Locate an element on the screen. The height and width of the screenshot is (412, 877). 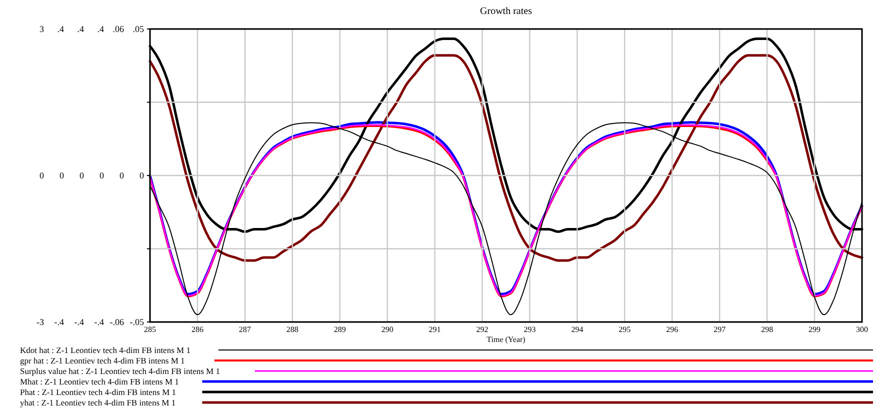
x-tick-label: 300 is located at coordinates (862, 329).